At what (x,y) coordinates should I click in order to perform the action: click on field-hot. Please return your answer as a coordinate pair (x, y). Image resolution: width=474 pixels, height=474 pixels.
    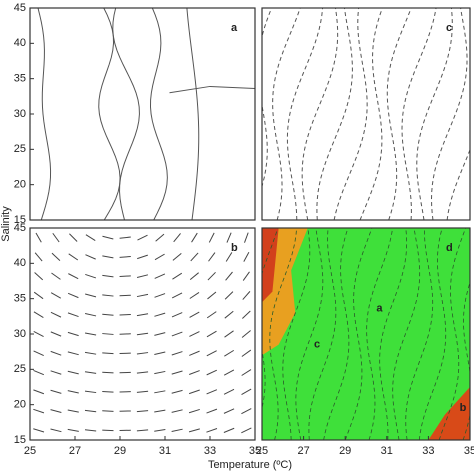
    Looking at the image, I should click on (449, 413).